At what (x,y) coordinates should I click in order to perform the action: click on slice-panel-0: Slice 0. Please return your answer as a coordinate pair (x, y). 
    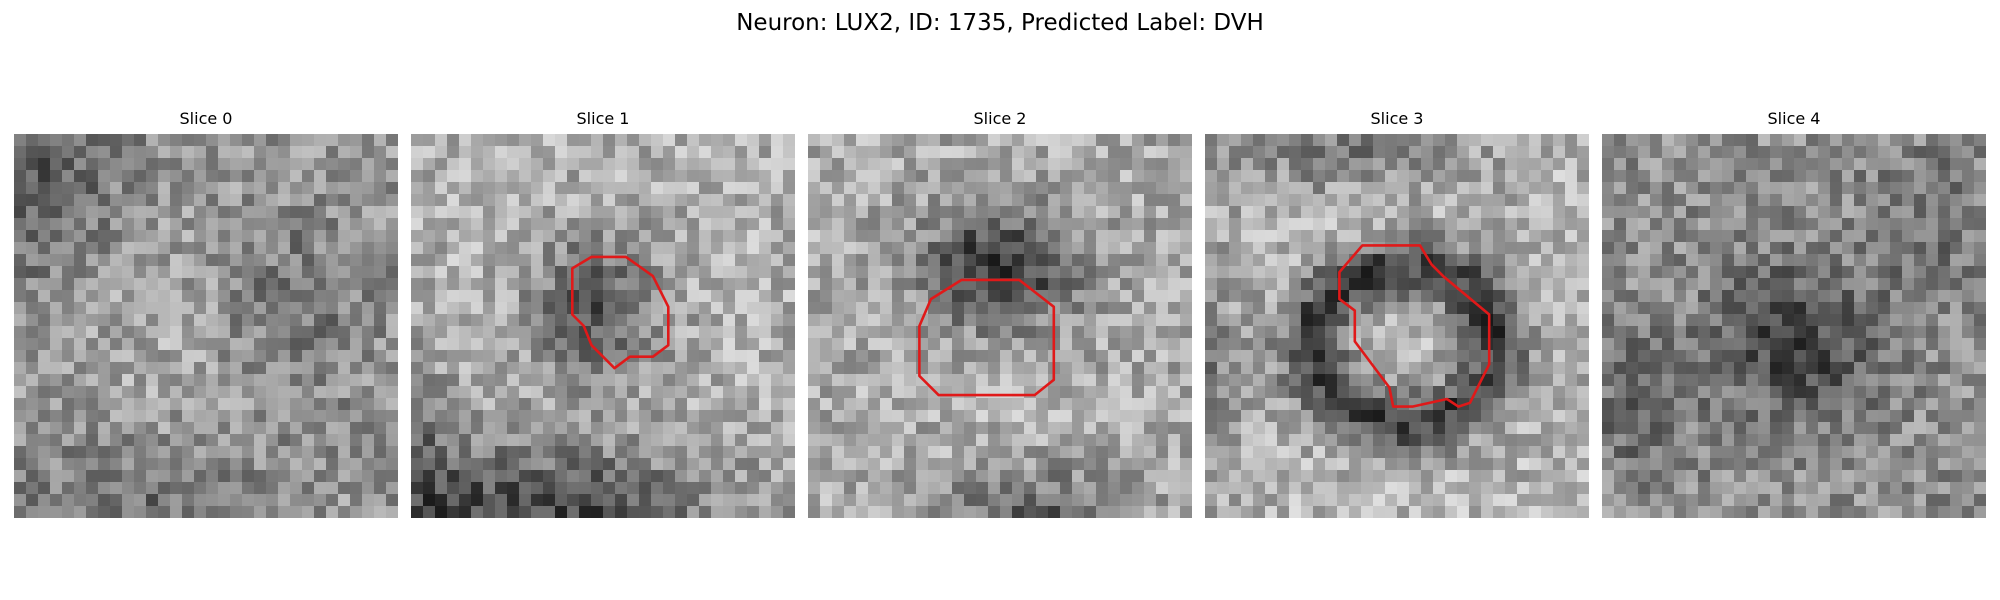
    Looking at the image, I should click on (206, 313).